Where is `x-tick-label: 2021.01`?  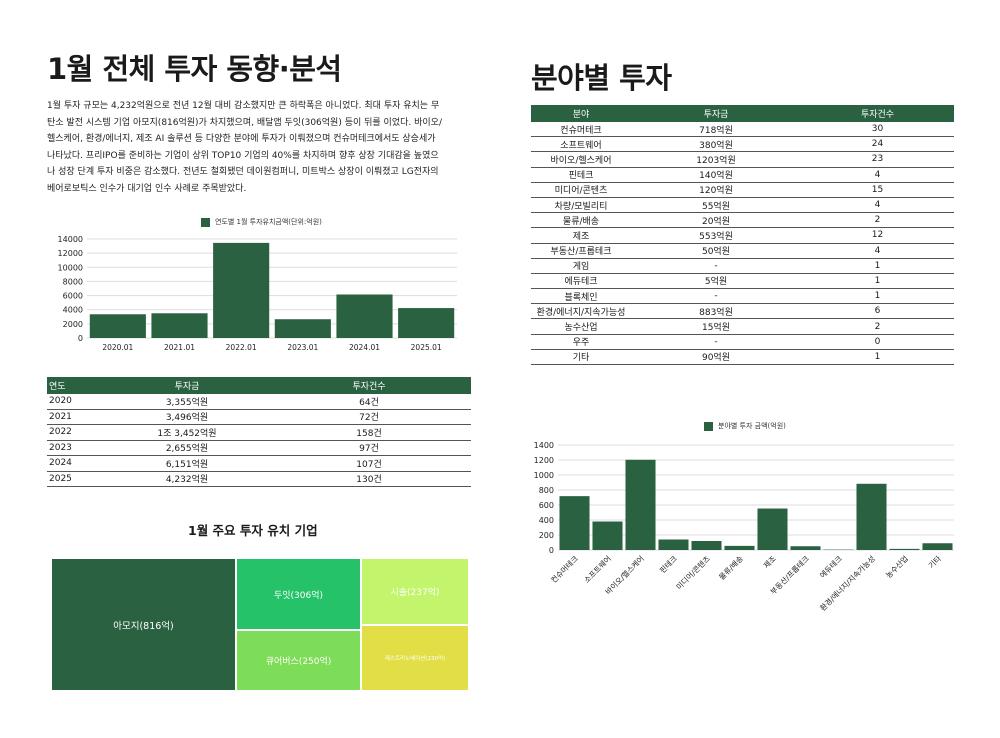 x-tick-label: 2021.01 is located at coordinates (179, 347).